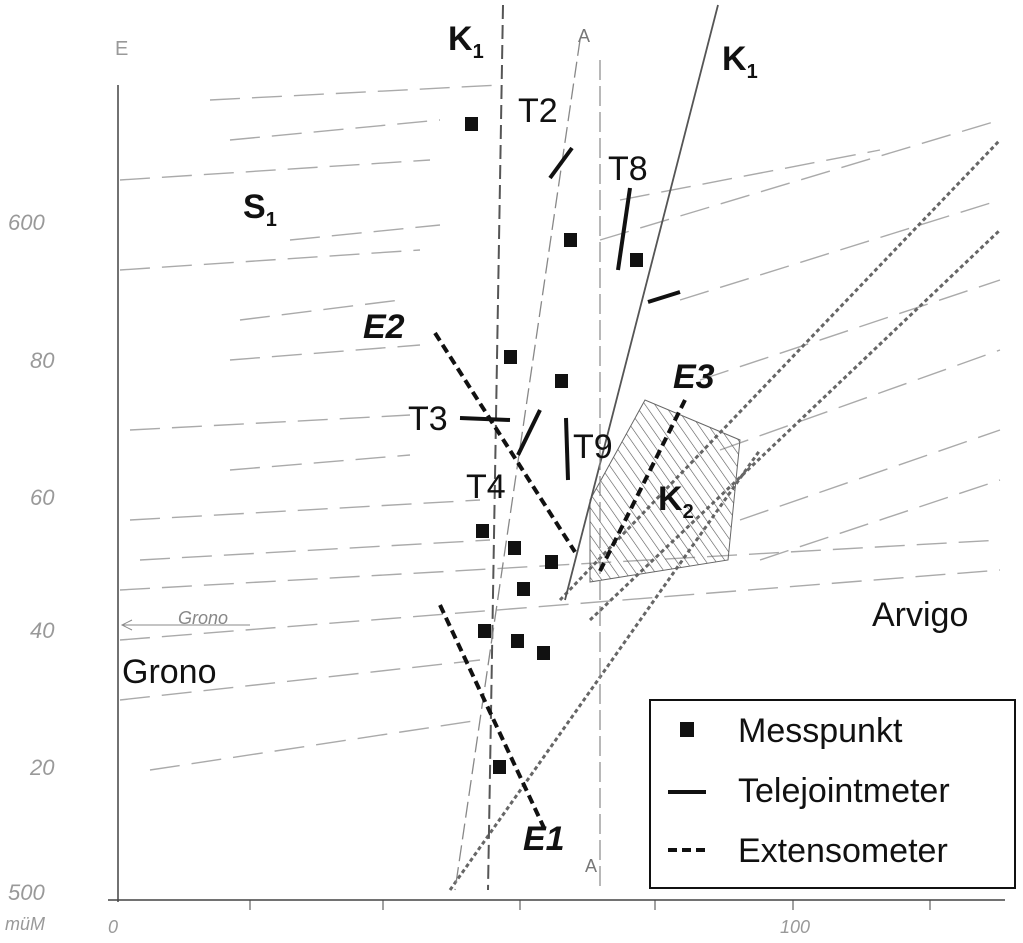 The height and width of the screenshot is (943, 1023). I want to click on instrument-label: T4, so click(486, 487).